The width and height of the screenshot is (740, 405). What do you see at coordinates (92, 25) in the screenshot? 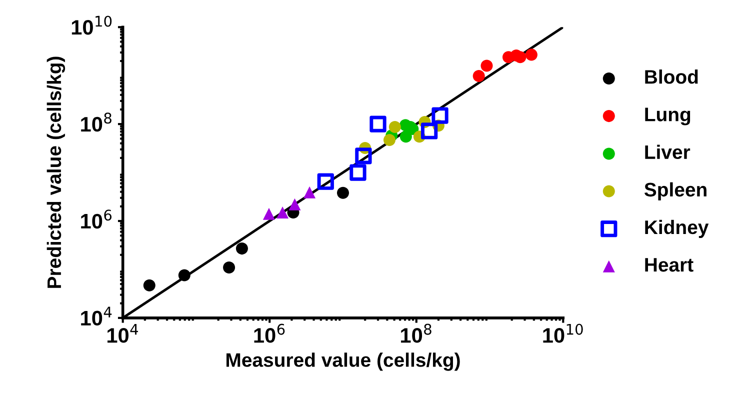
I see `y-tick-label: 10$^{10}$` at bounding box center [92, 25].